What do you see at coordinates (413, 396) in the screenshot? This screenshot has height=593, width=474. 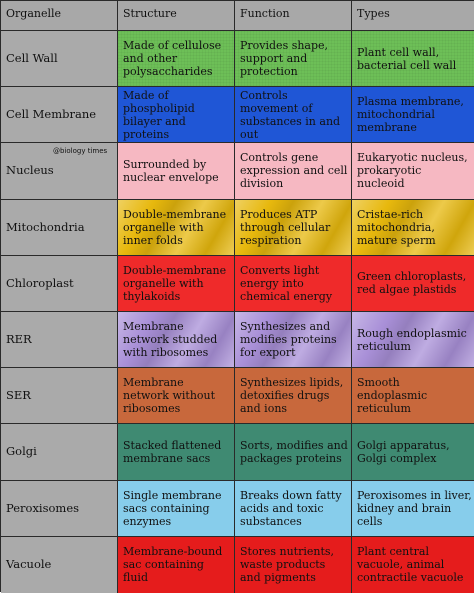 I see `types-ser: Smooth endoplasmic reticulum` at bounding box center [413, 396].